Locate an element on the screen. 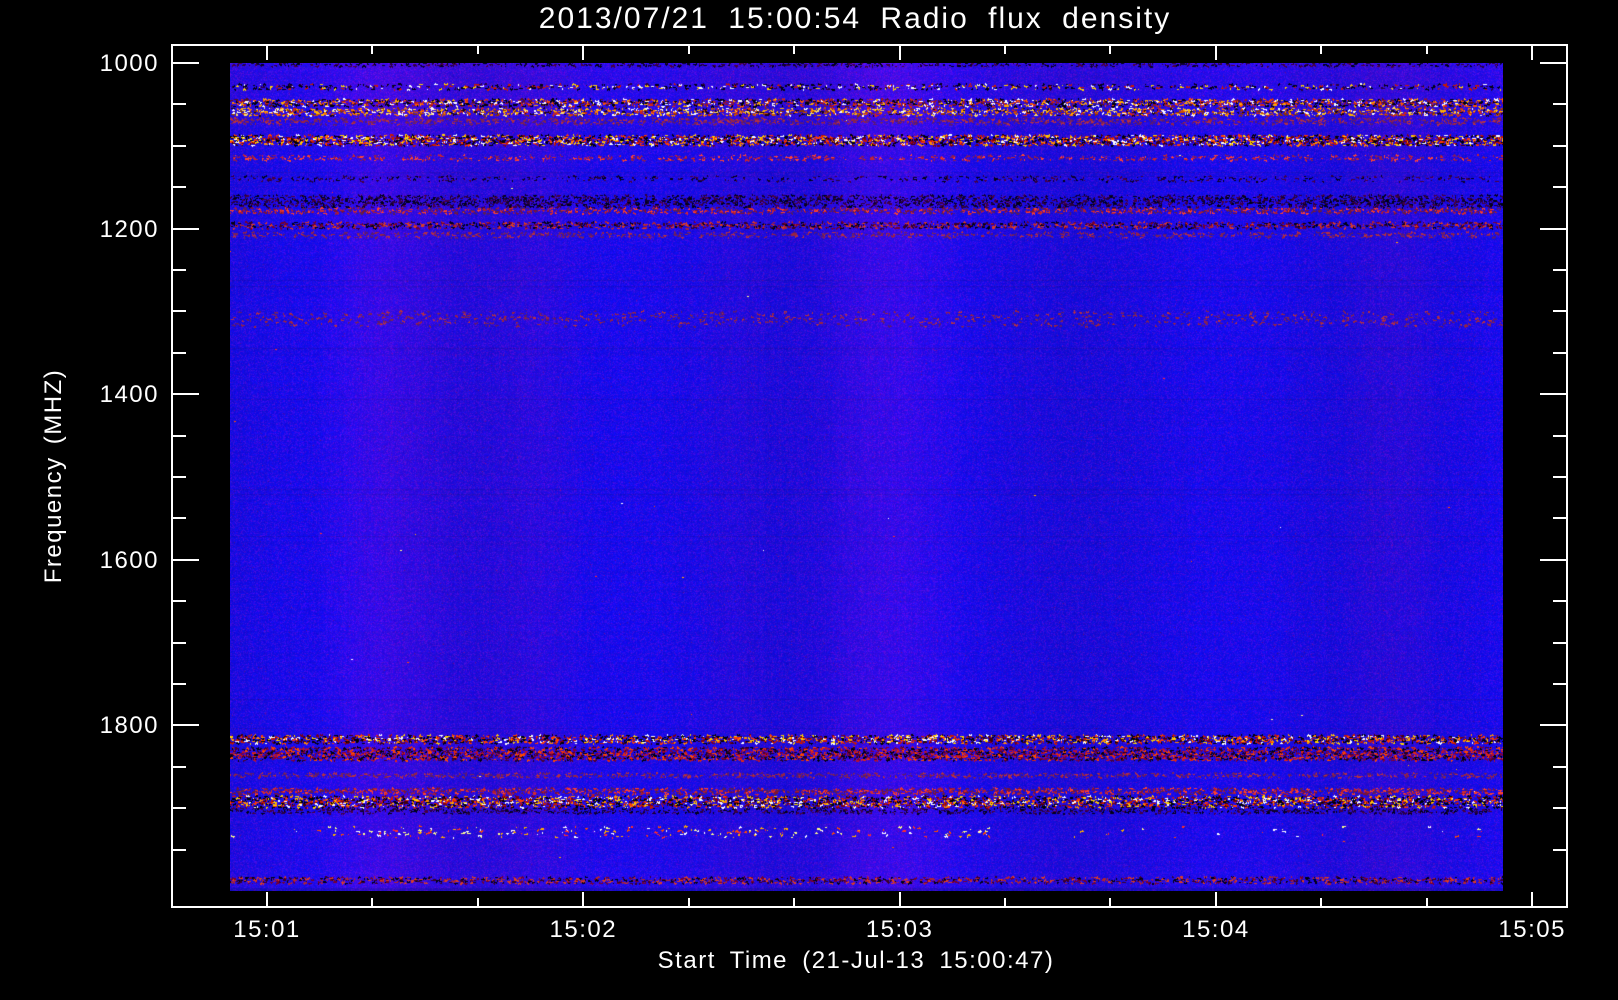  x-axis-label: Start Time (21-Jul-13 15:00:47) is located at coordinates (856, 960).